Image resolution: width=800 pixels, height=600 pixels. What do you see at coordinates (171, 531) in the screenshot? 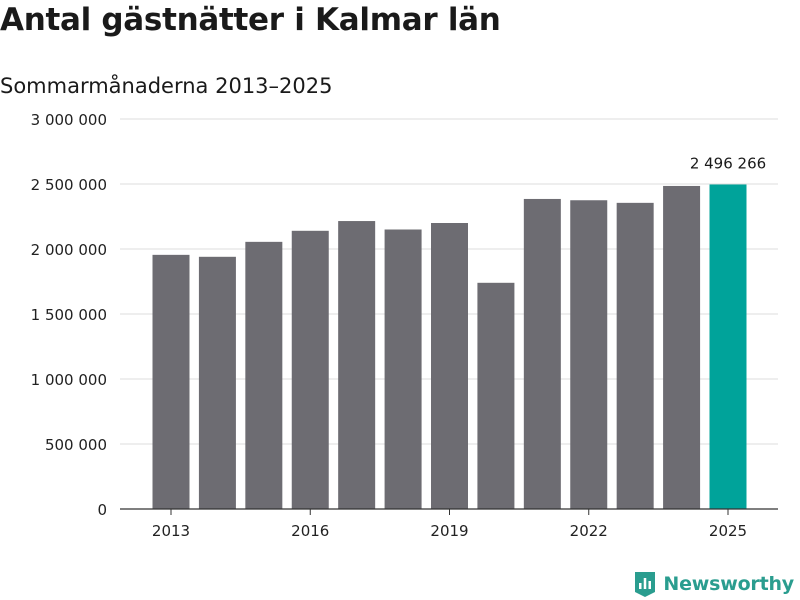
I see `x-tick-label: 2013` at bounding box center [171, 531].